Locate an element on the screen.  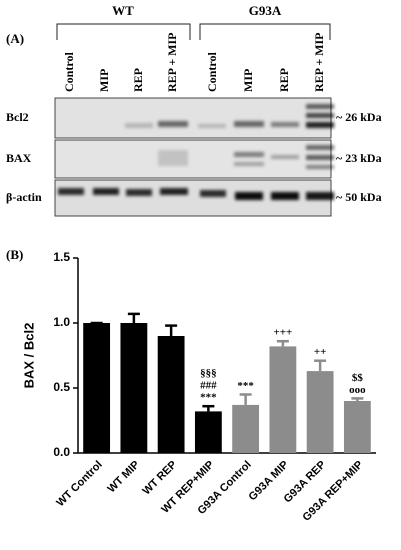
row-label: BAX is located at coordinates (19, 158).